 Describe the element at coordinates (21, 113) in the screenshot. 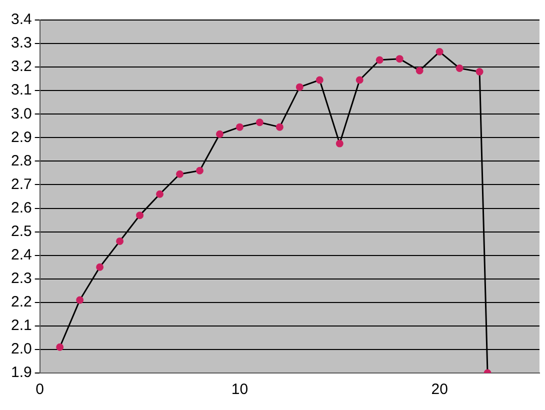

I see `y-tick-label: 3.0` at that location.